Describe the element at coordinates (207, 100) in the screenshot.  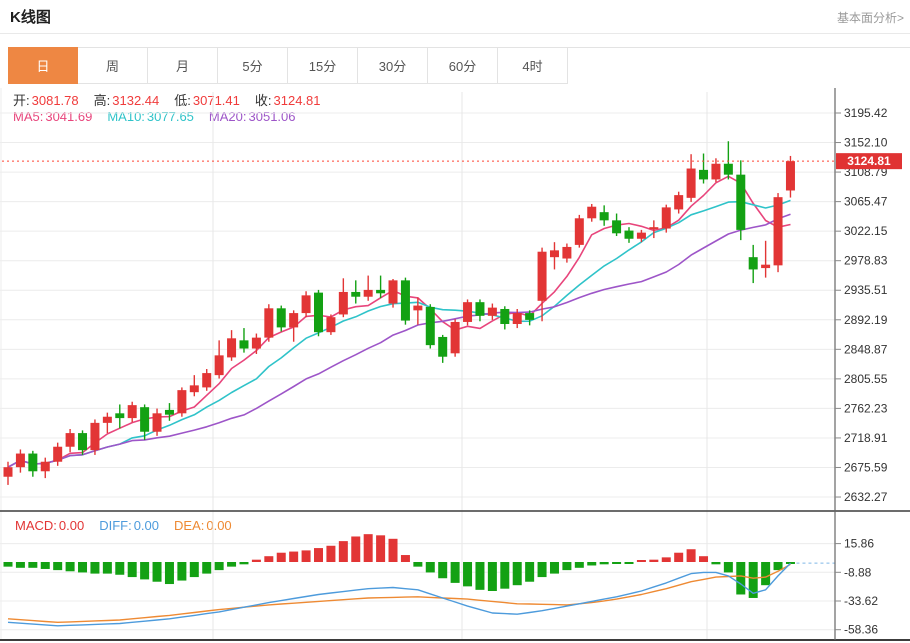
I see `low-legend-item: 低: 3071.41` at that location.